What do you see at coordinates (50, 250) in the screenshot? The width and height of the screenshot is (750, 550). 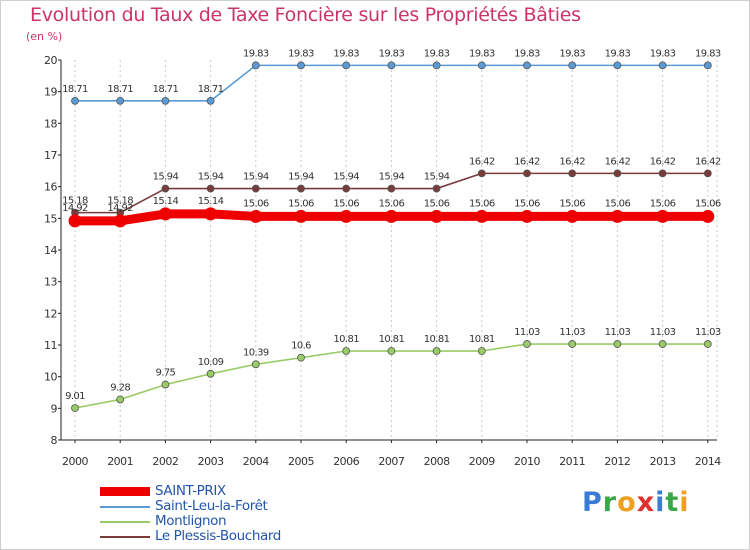 I see `y-tick-label: 14` at bounding box center [50, 250].